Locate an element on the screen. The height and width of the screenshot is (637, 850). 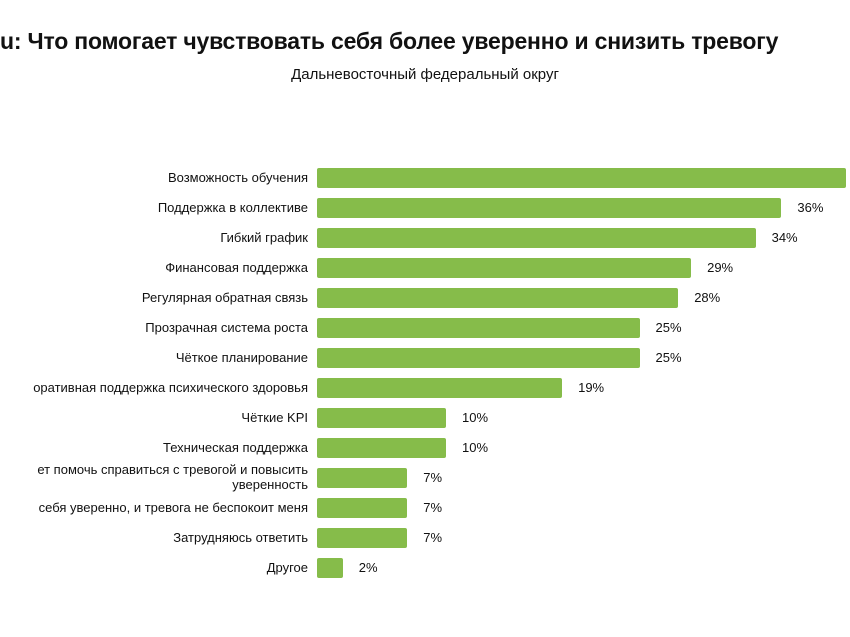
chart-subtitle: Дальневосточный федеральный округ is located at coordinates (425, 74).